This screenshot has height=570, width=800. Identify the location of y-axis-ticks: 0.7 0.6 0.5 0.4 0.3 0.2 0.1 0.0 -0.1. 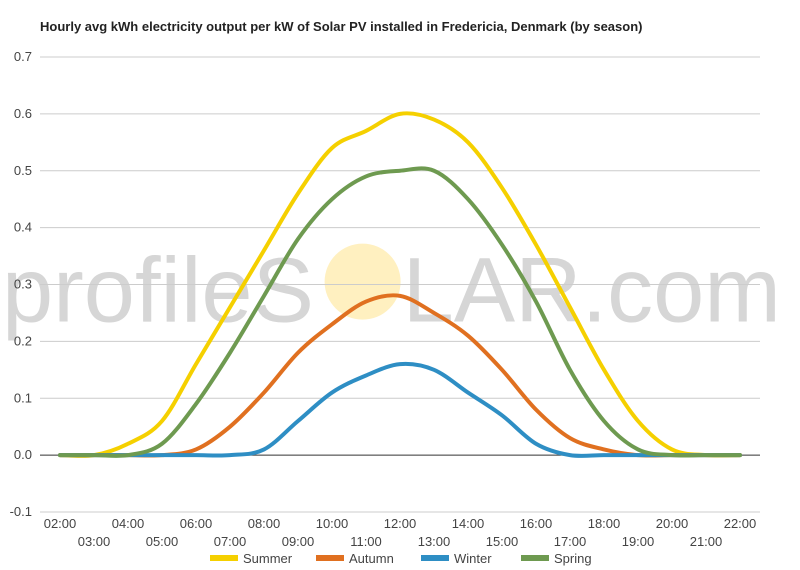
(21, 284).